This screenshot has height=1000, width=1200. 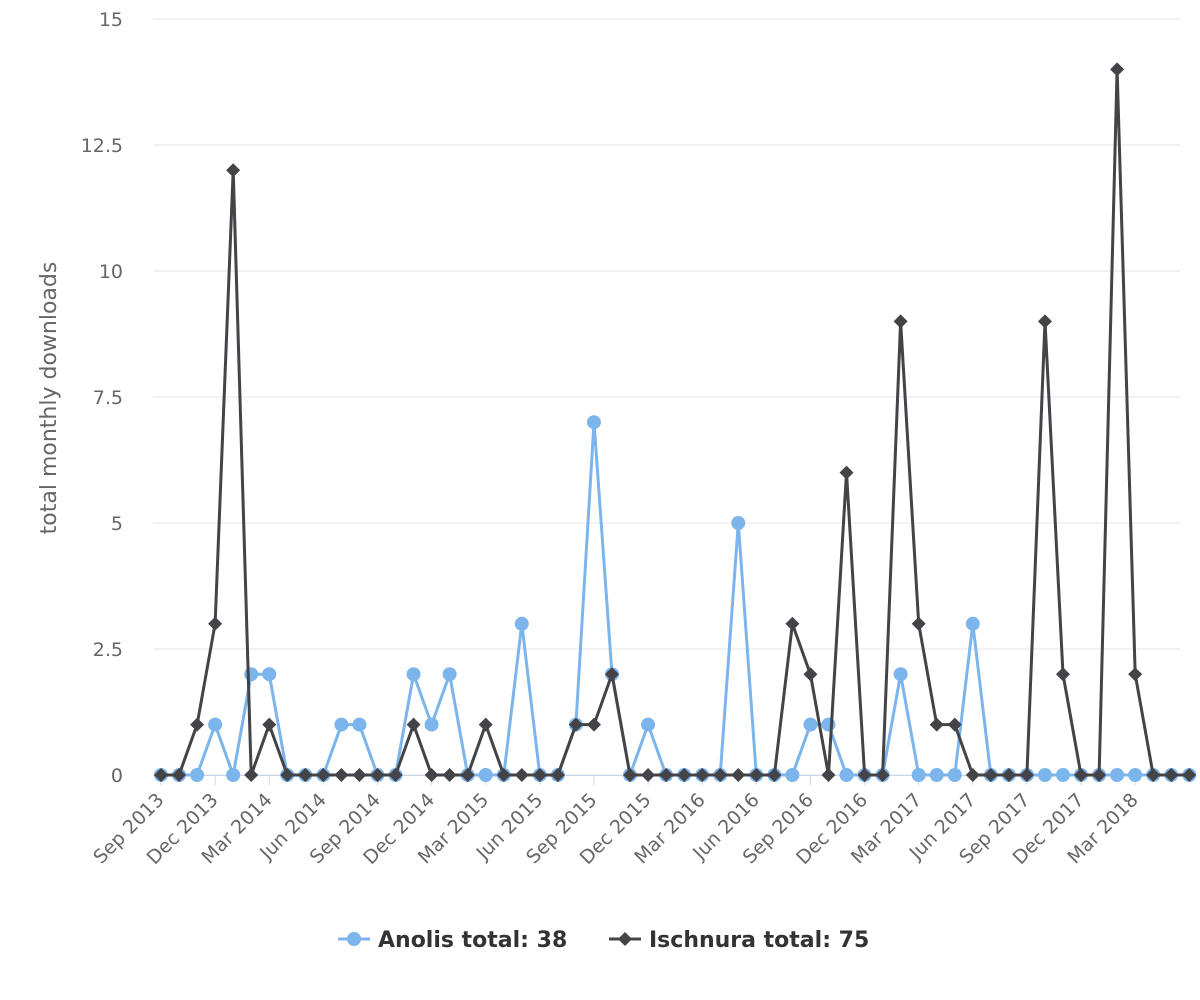 I want to click on legend-item-anolis: Anolis total: 38, so click(x=452, y=940).